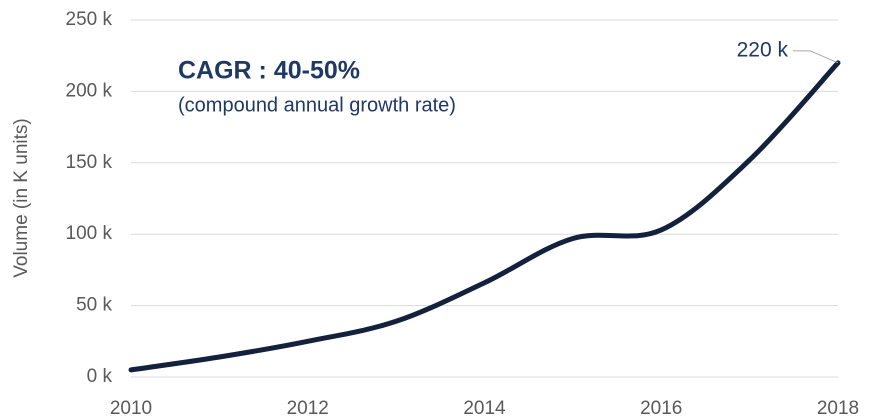 The width and height of the screenshot is (873, 420). What do you see at coordinates (21, 197) in the screenshot?
I see `y-axis-title: Volume (in K units)` at bounding box center [21, 197].